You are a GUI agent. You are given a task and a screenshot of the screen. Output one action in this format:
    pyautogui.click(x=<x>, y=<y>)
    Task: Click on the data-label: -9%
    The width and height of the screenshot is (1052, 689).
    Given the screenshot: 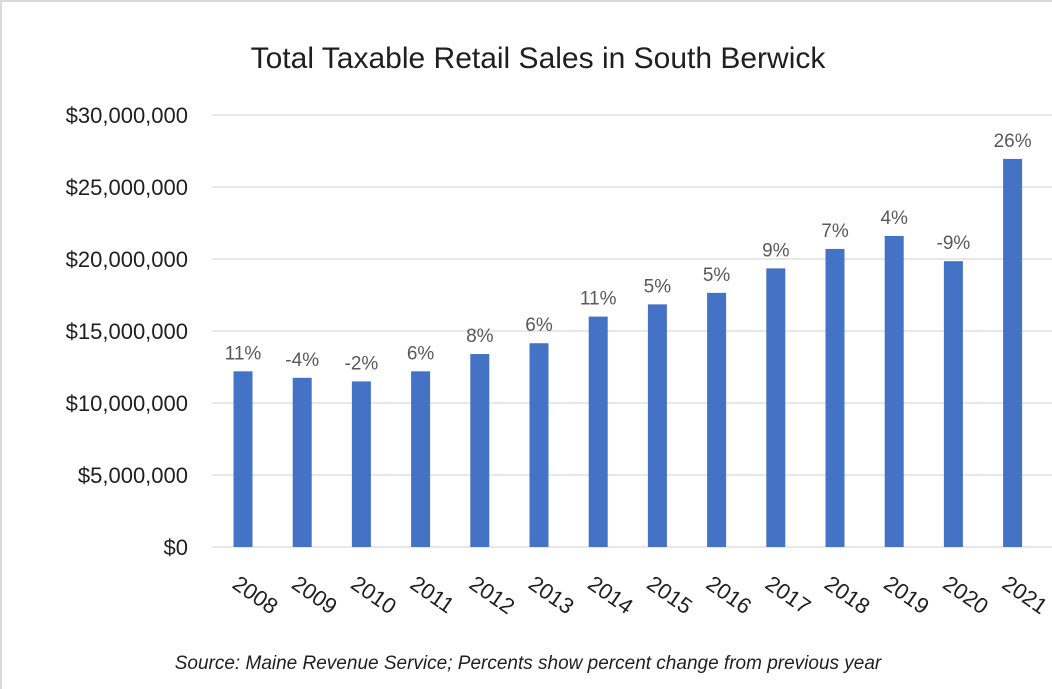 What is the action you would take?
    pyautogui.click(x=954, y=243)
    